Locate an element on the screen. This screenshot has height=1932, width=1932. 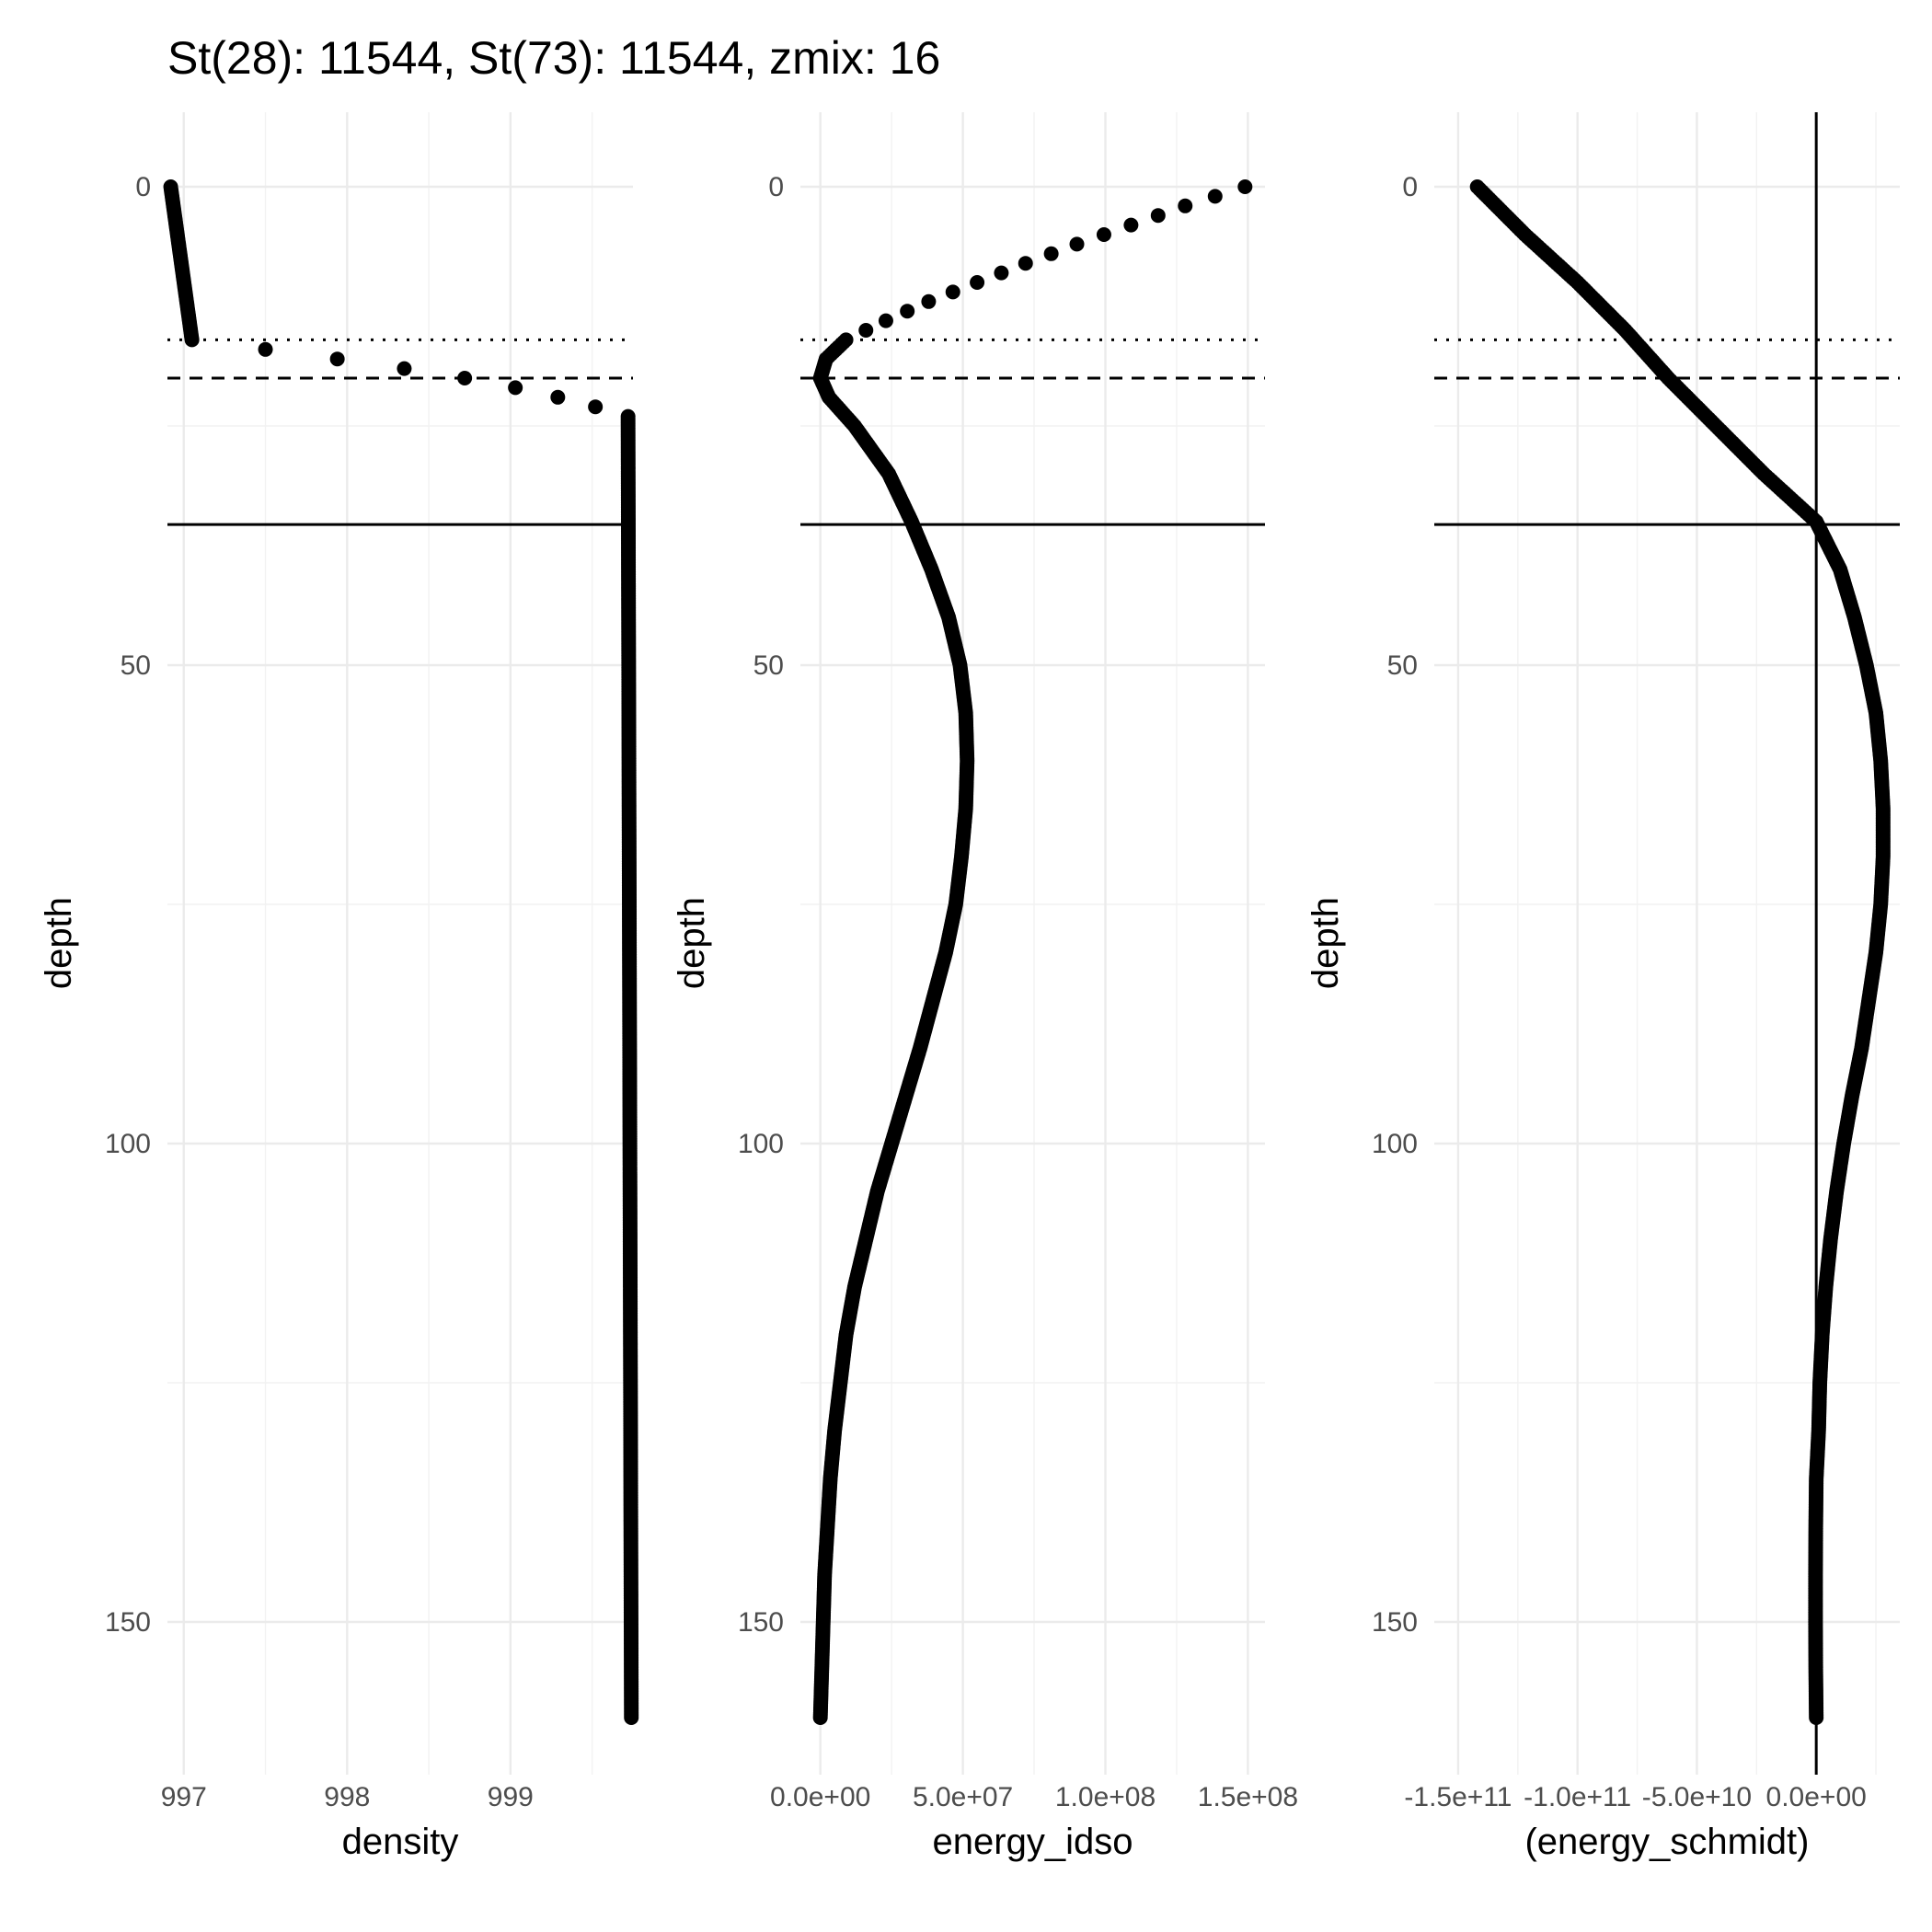
chart-title: St(28): 11544, St(73): 11544, zmix: 16 is located at coordinates (554, 58).